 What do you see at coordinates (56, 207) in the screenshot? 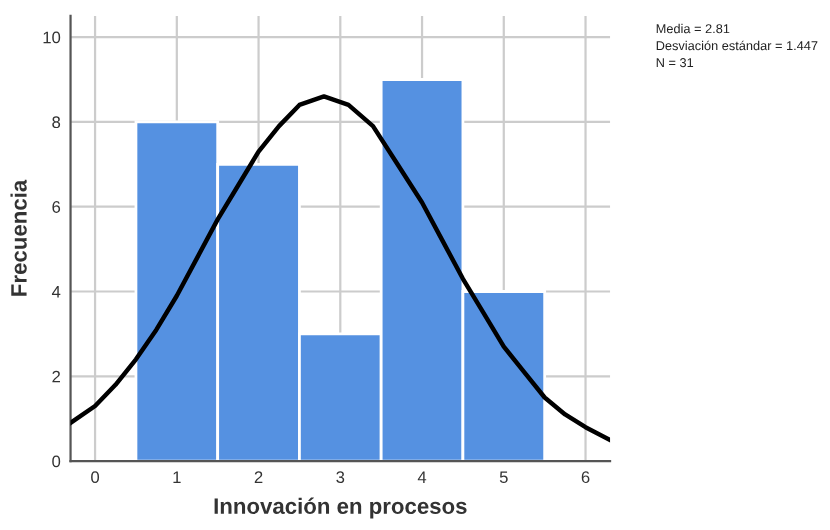
I see `y-tick-label: 6` at bounding box center [56, 207].